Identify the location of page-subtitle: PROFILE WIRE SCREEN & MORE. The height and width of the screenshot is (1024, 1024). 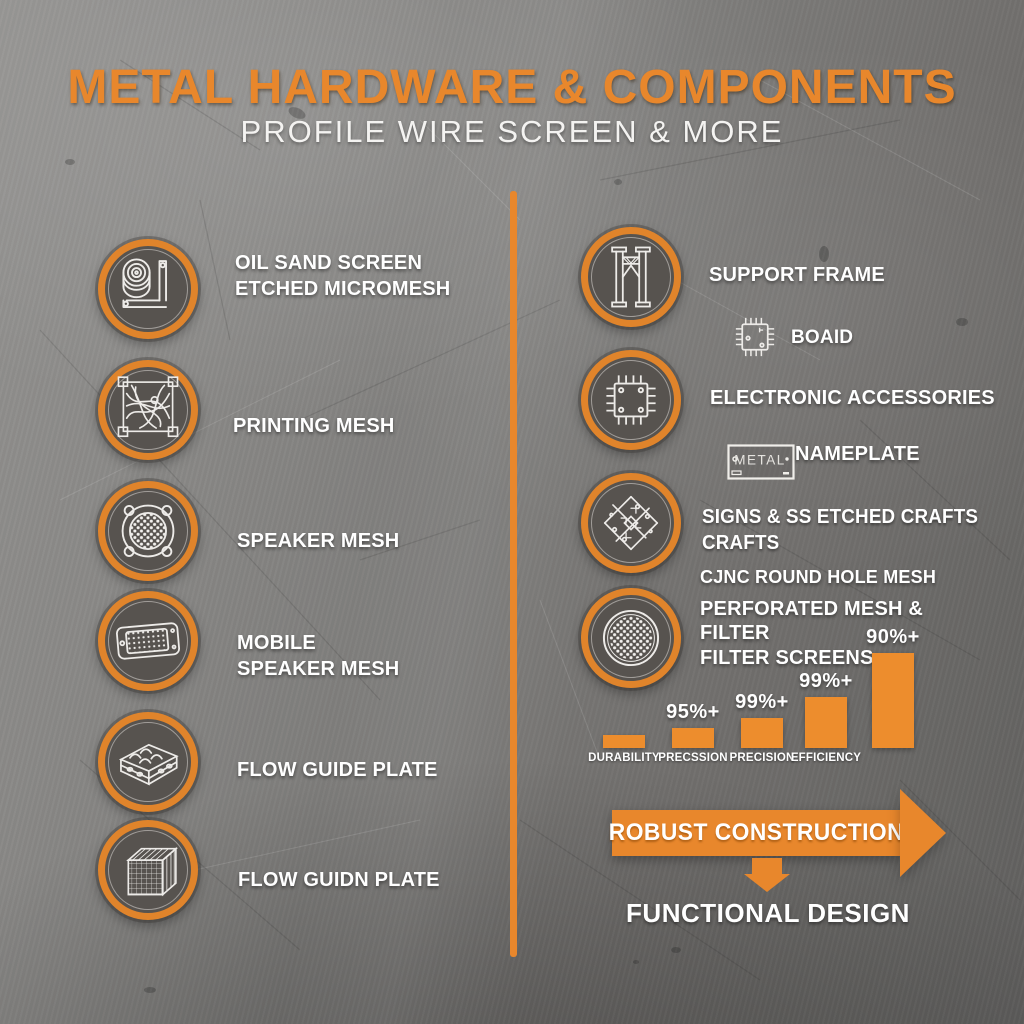
(512, 131).